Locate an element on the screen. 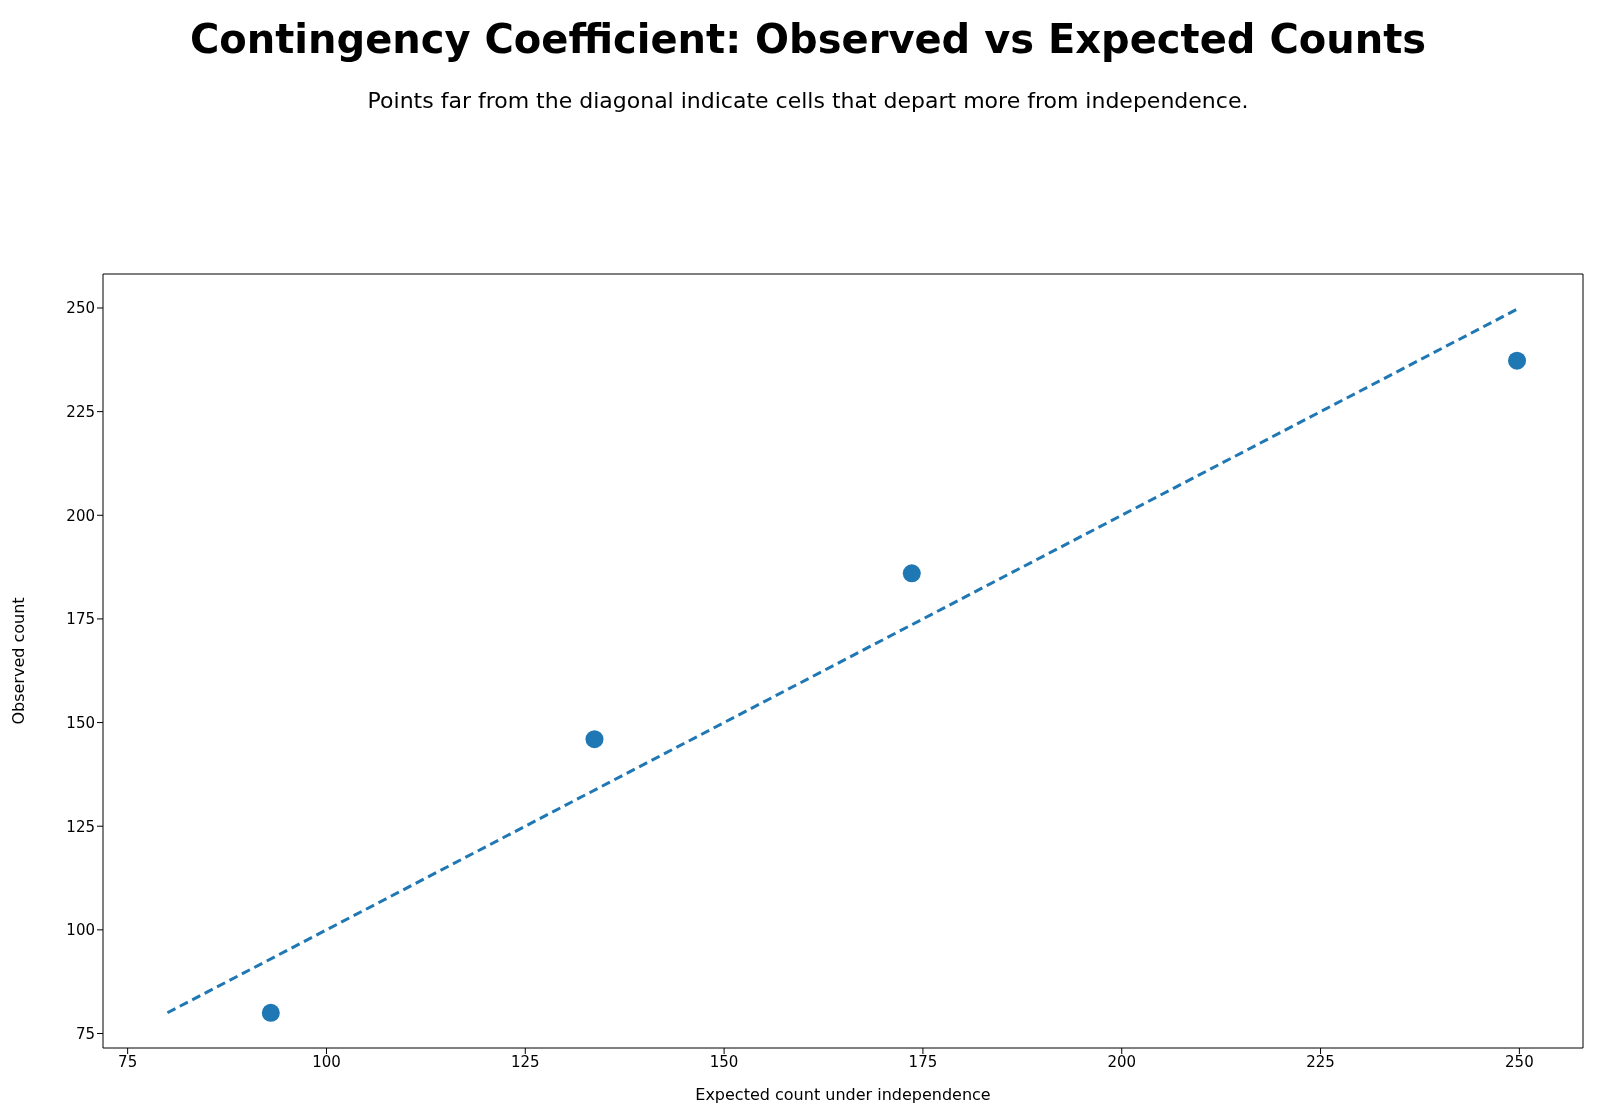 The image size is (1600, 1120). y-axis-title: Observed count is located at coordinates (18, 661).